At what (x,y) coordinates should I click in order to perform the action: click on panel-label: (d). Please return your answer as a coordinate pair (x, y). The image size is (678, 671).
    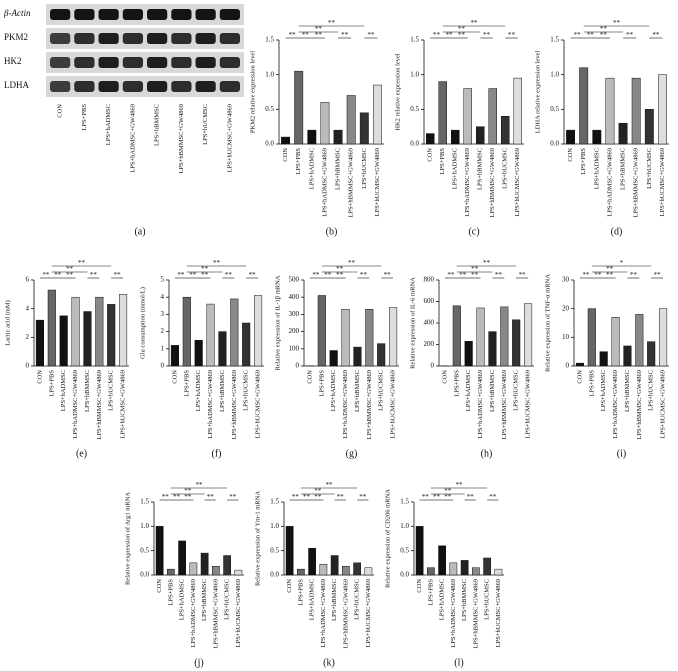
    Looking at the image, I should click on (617, 231).